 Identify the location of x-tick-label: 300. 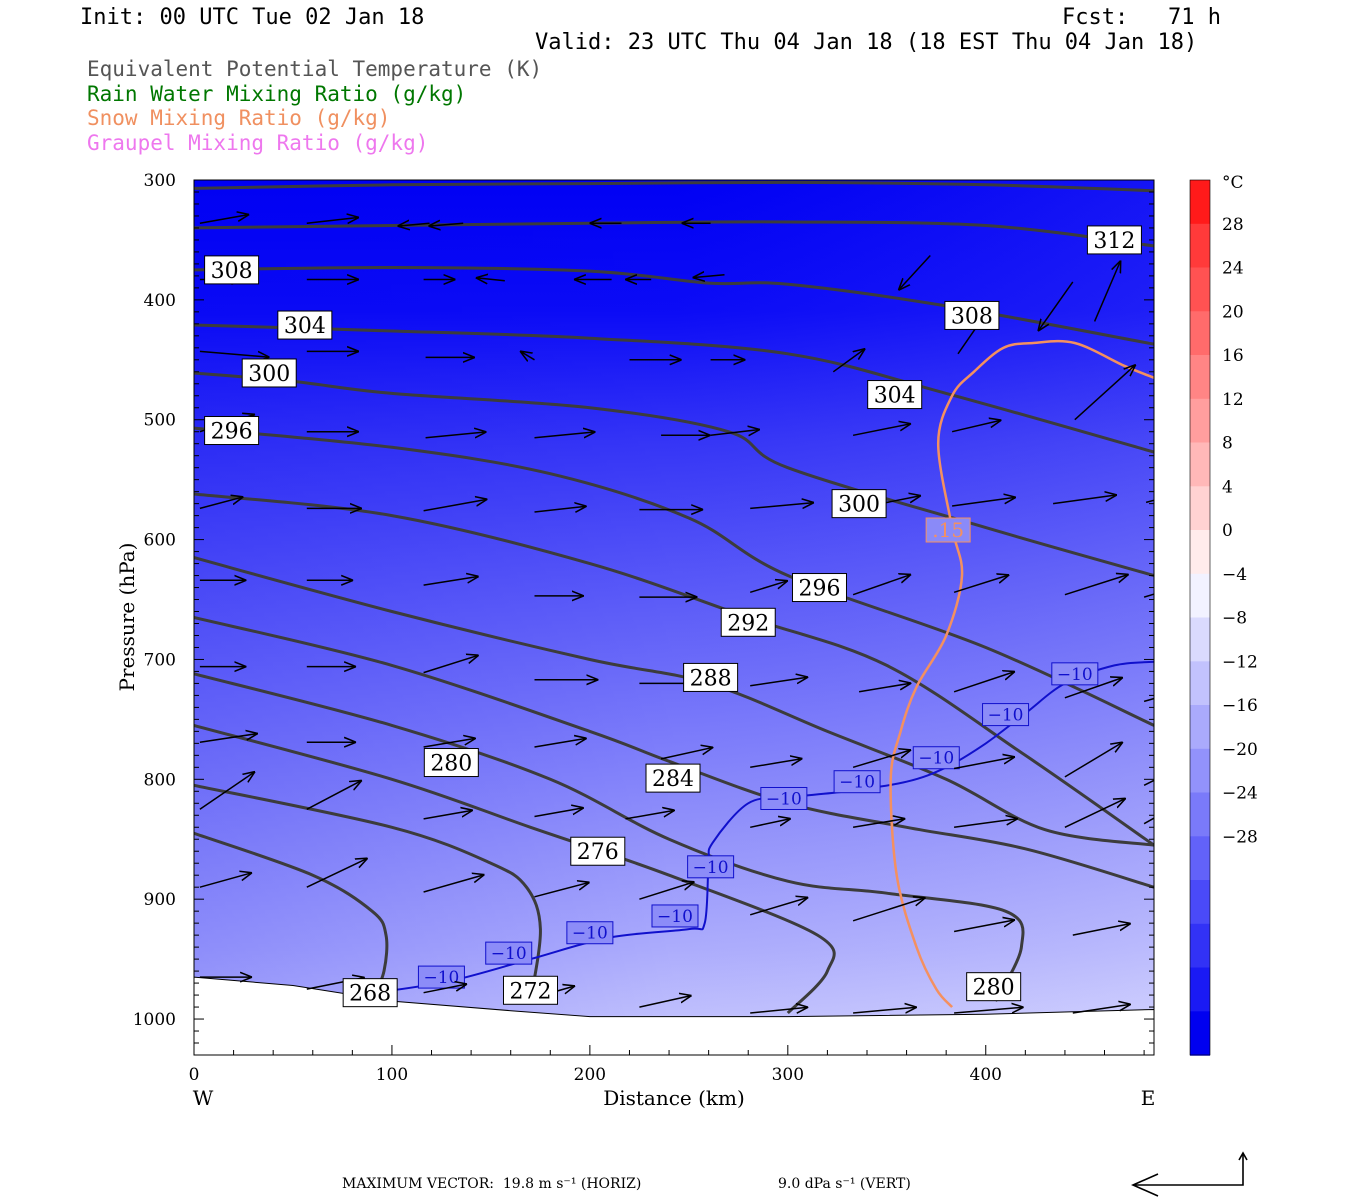
(788, 1075).